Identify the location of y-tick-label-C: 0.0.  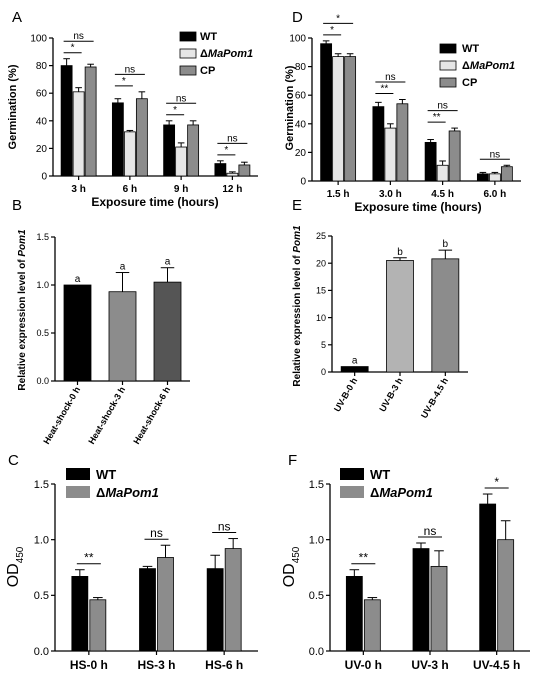
(41, 652).